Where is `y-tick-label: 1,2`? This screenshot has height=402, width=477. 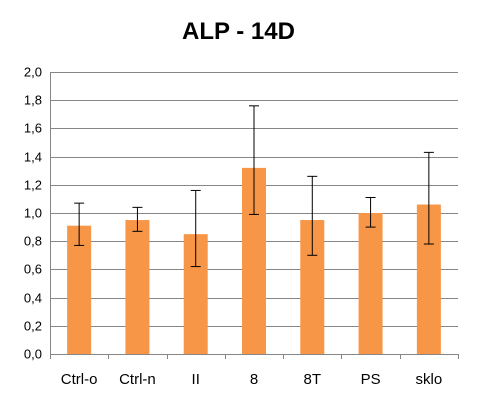 y-tick-label: 1,2 is located at coordinates (33, 185).